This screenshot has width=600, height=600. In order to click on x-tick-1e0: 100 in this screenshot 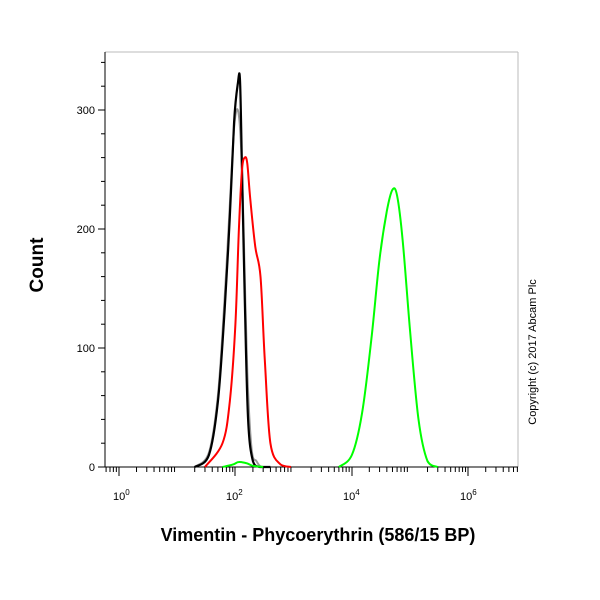, I will do `click(121, 485)`.